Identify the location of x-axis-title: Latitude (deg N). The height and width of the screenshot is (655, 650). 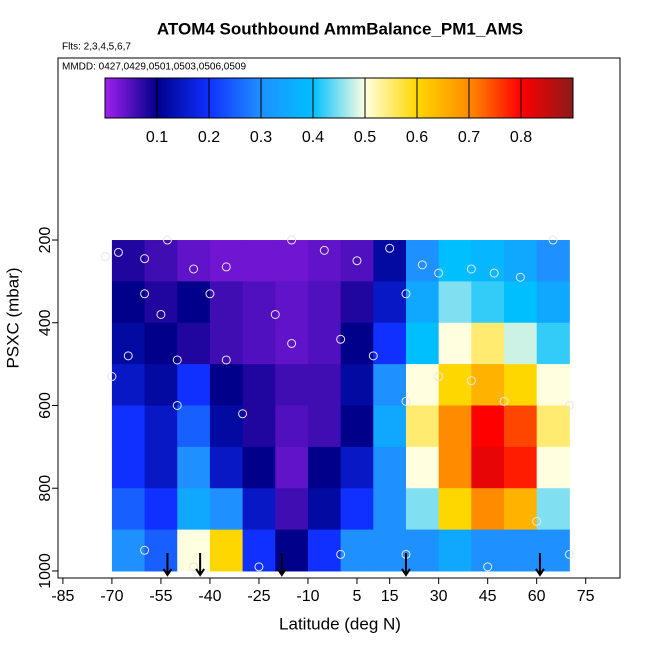
(340, 623).